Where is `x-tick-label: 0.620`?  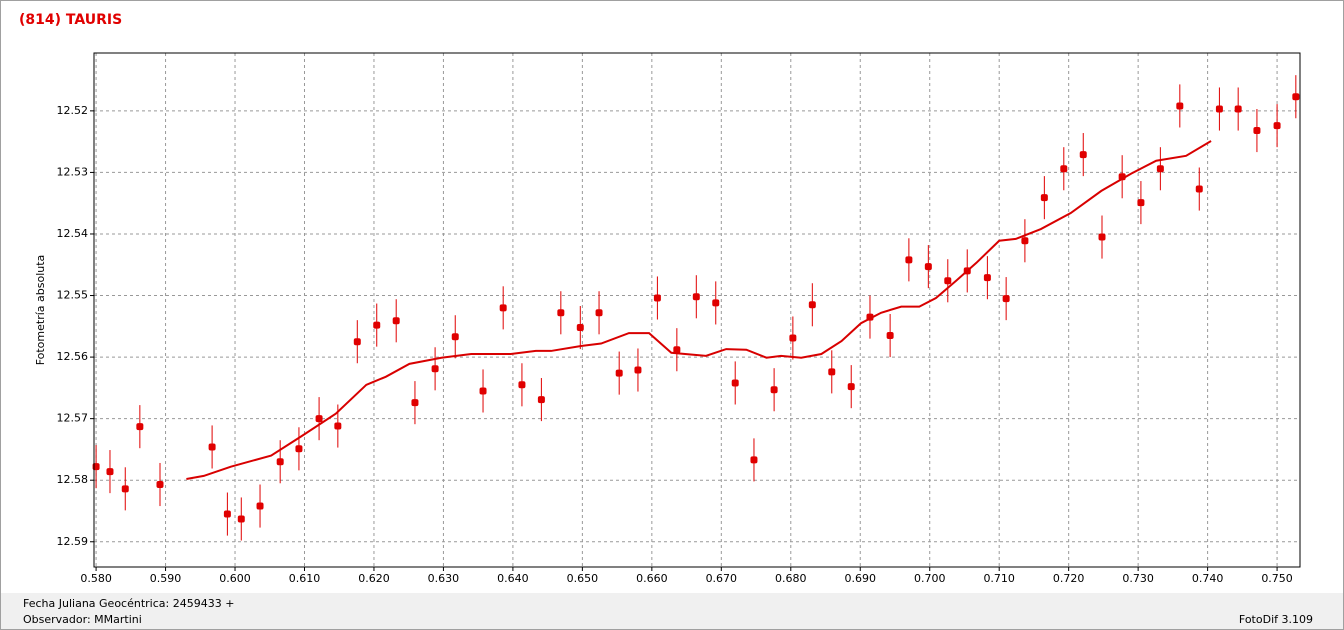 x-tick-label: 0.620 is located at coordinates (374, 578).